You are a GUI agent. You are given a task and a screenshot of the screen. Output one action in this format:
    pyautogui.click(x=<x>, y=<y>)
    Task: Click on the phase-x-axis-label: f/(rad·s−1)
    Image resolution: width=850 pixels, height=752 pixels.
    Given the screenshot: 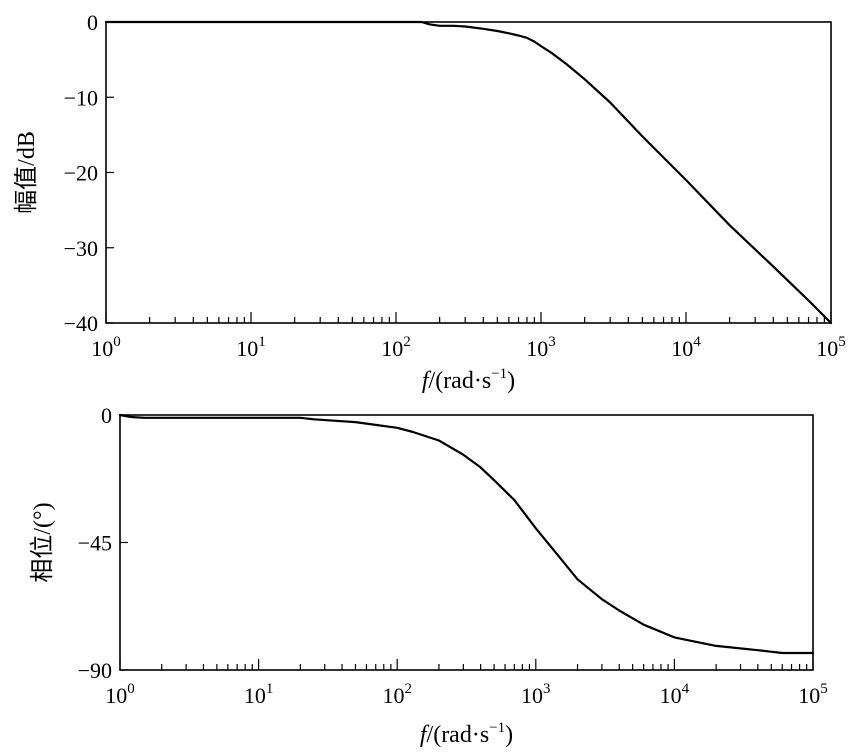 What is the action you would take?
    pyautogui.click(x=466, y=734)
    